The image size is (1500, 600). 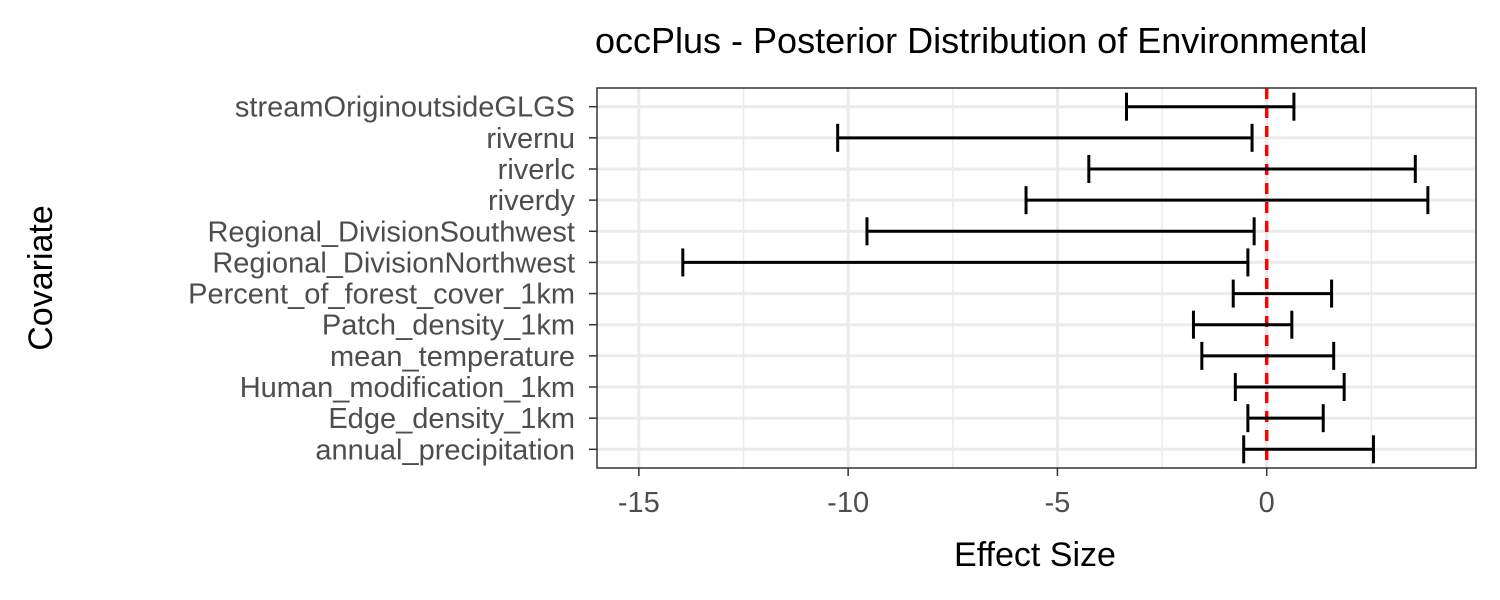 I want to click on y-tick-label: annual_precipitation, so click(x=445, y=450).